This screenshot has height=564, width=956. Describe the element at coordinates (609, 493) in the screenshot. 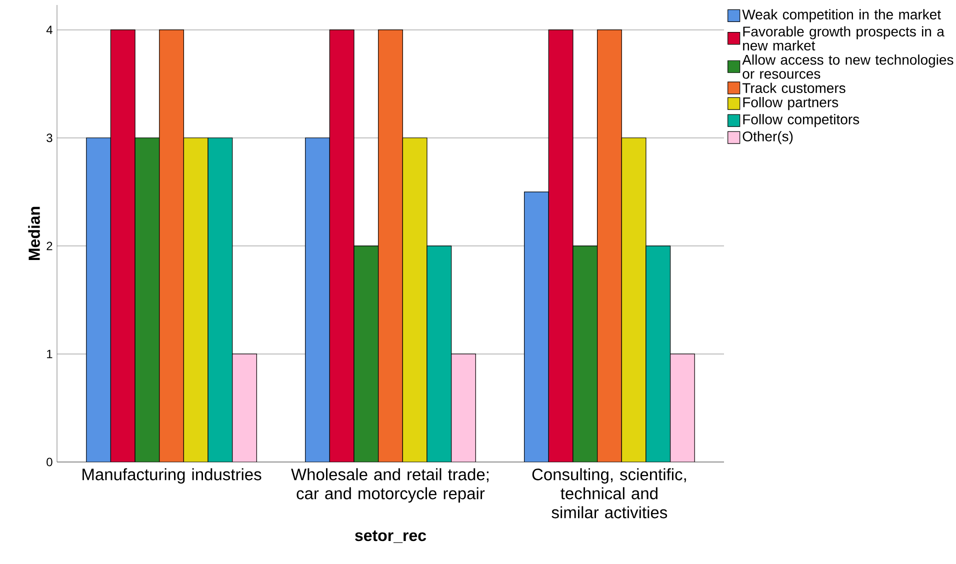

I see `x-tick-label: Consulting, scientific, technical and similar activities` at that location.